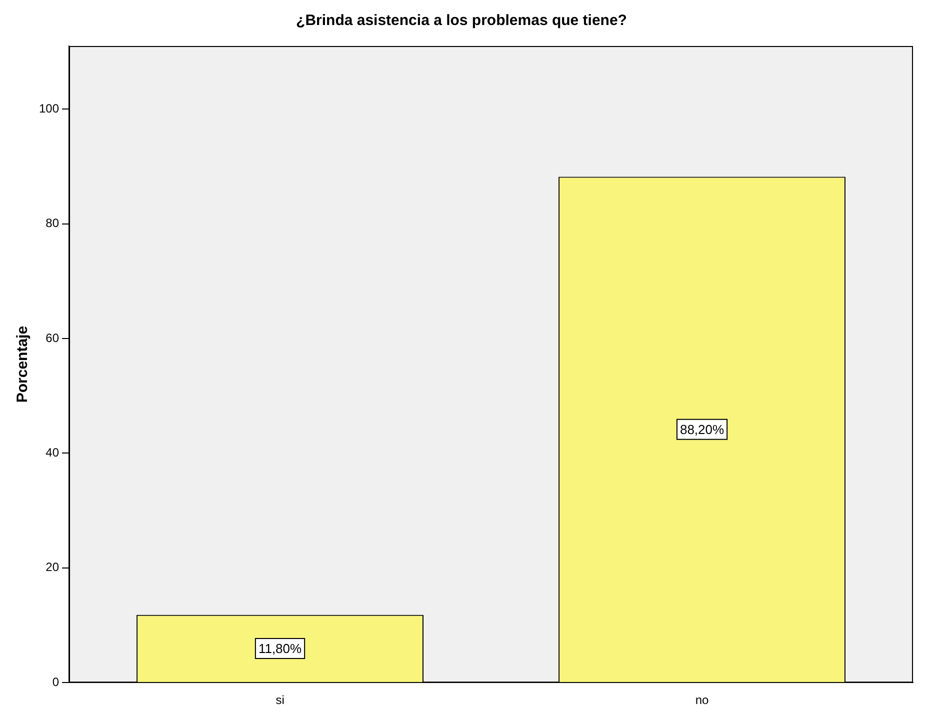 The width and height of the screenshot is (941, 715). Describe the element at coordinates (461, 21) in the screenshot. I see `chart-title: ¿Brinda asistencia a los problemas que tiene?` at that location.